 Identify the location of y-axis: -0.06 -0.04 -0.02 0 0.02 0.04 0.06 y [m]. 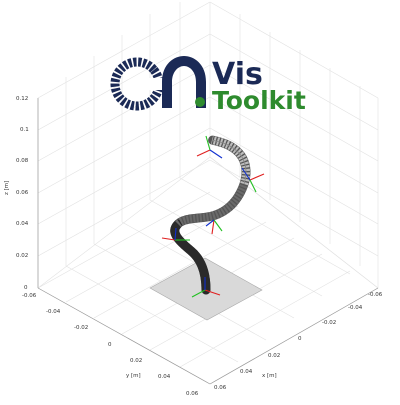
(110, 345).